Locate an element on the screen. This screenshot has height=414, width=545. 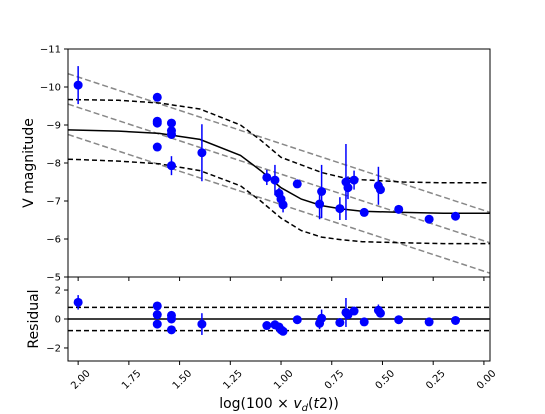
main-y-ticks: −11 −10 −9 −8 −7 −6 −5 is located at coordinates (54, 164).